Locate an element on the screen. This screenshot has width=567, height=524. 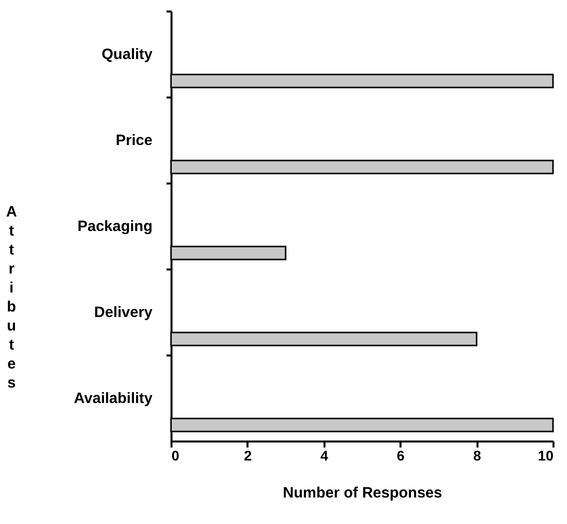
y-tick-label: Delivery is located at coordinates (124, 312).